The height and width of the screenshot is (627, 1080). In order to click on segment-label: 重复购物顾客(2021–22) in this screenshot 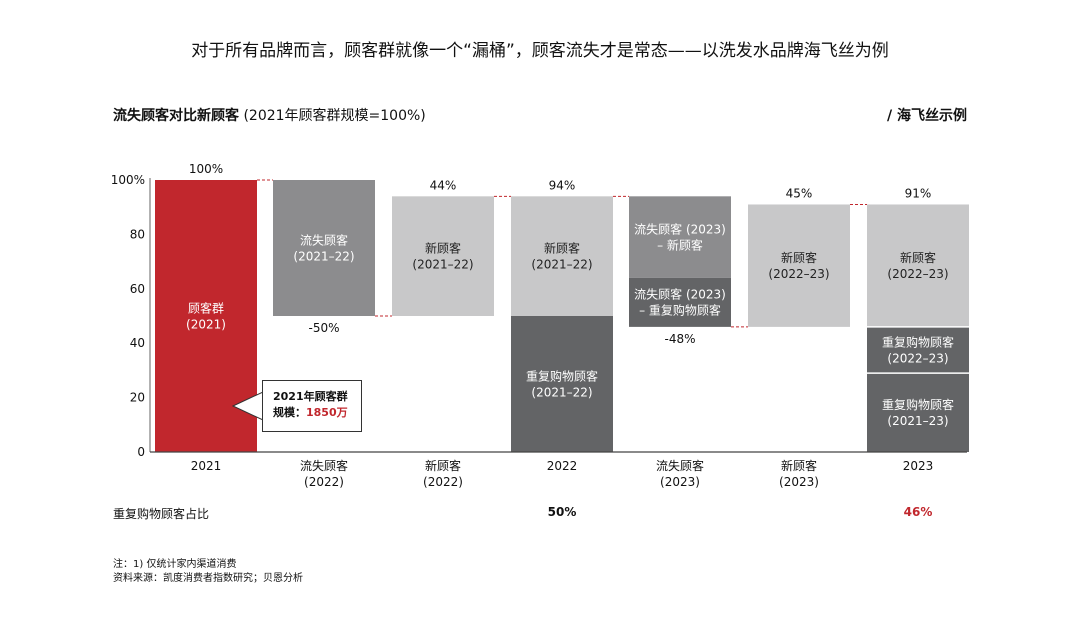, I will do `click(562, 383)`.